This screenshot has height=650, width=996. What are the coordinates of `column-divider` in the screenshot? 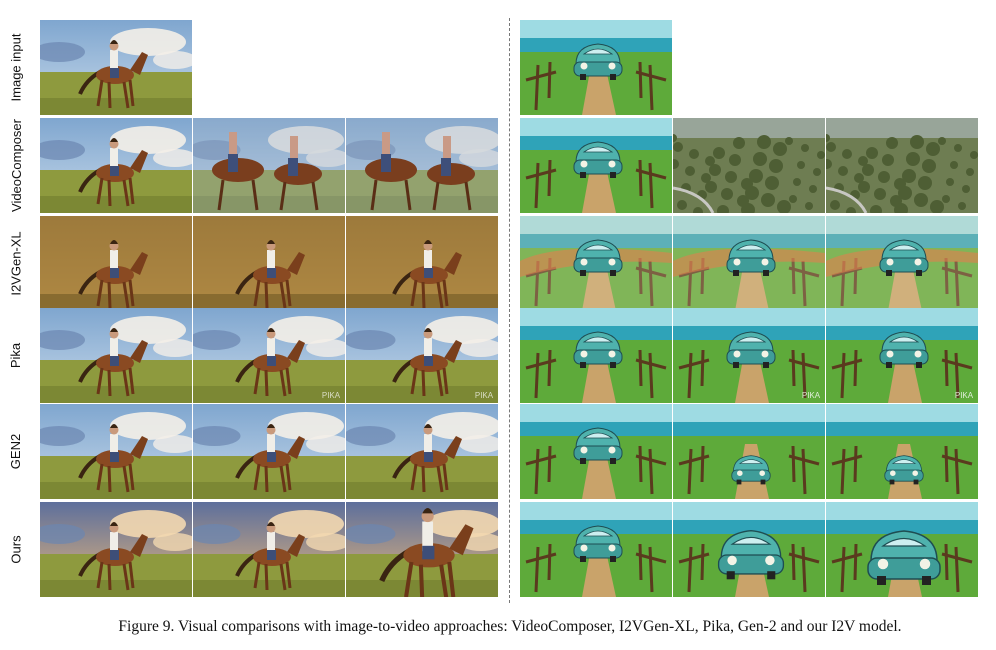 It's located at (509, 310).